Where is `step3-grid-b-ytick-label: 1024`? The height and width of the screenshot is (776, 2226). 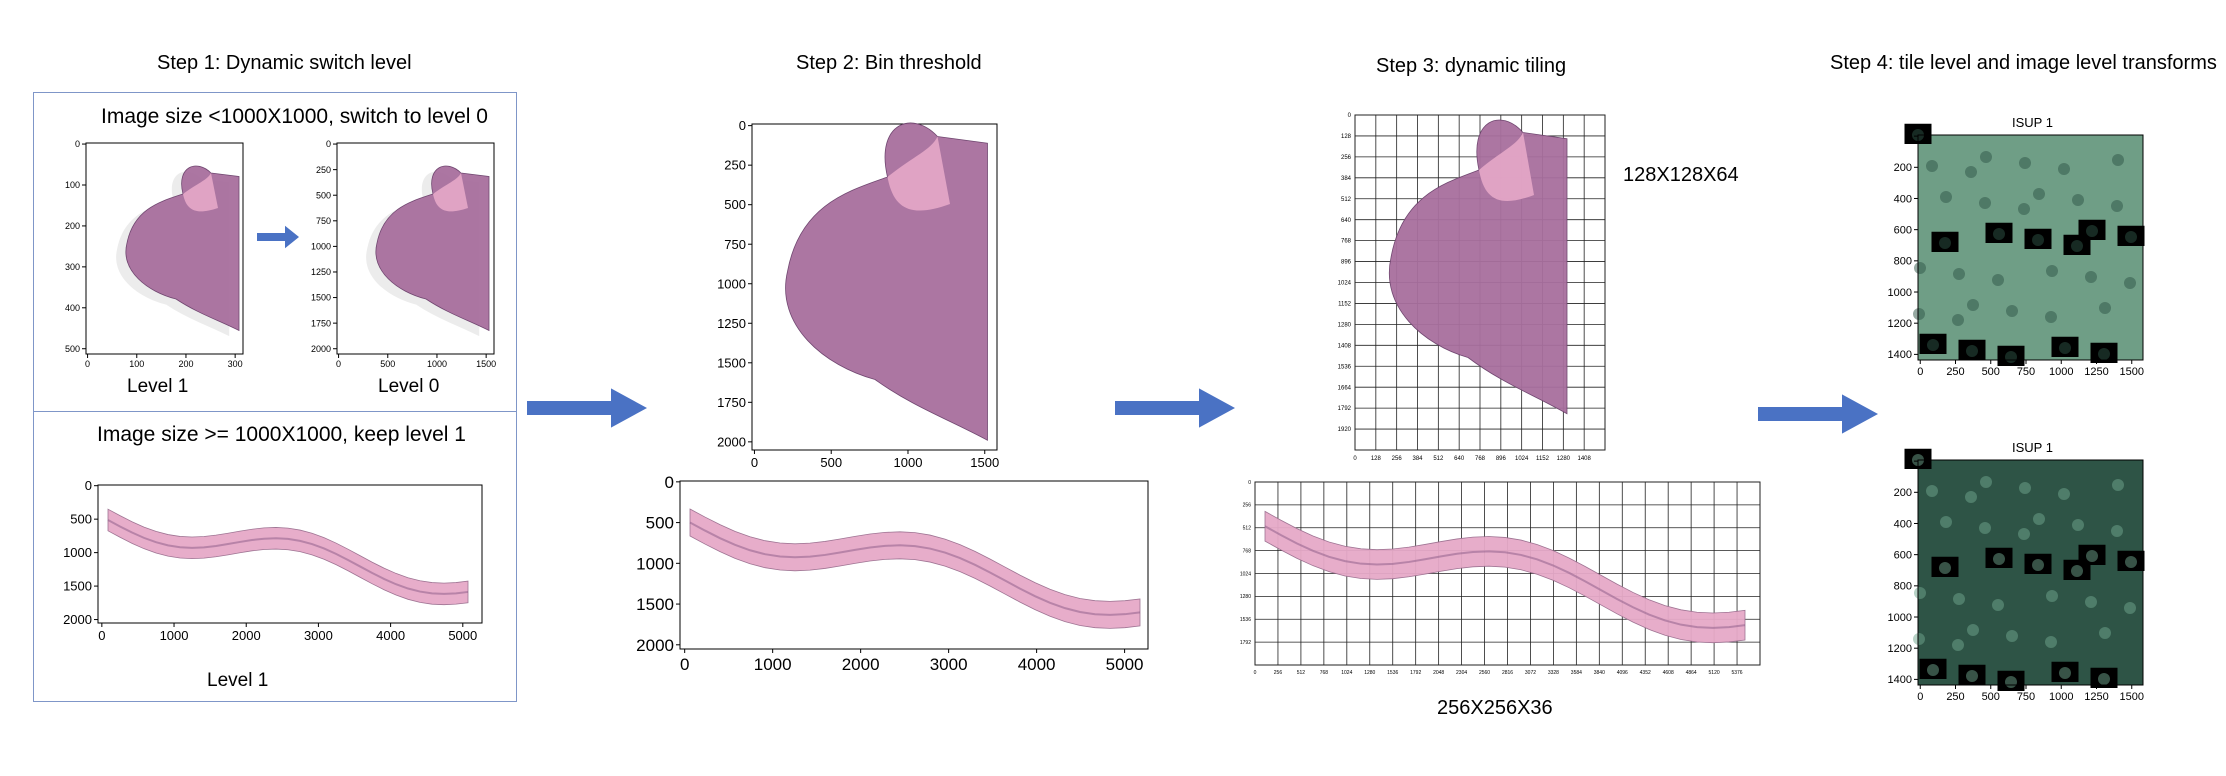 step3-grid-b-ytick-label: 1024 is located at coordinates (1245, 574).